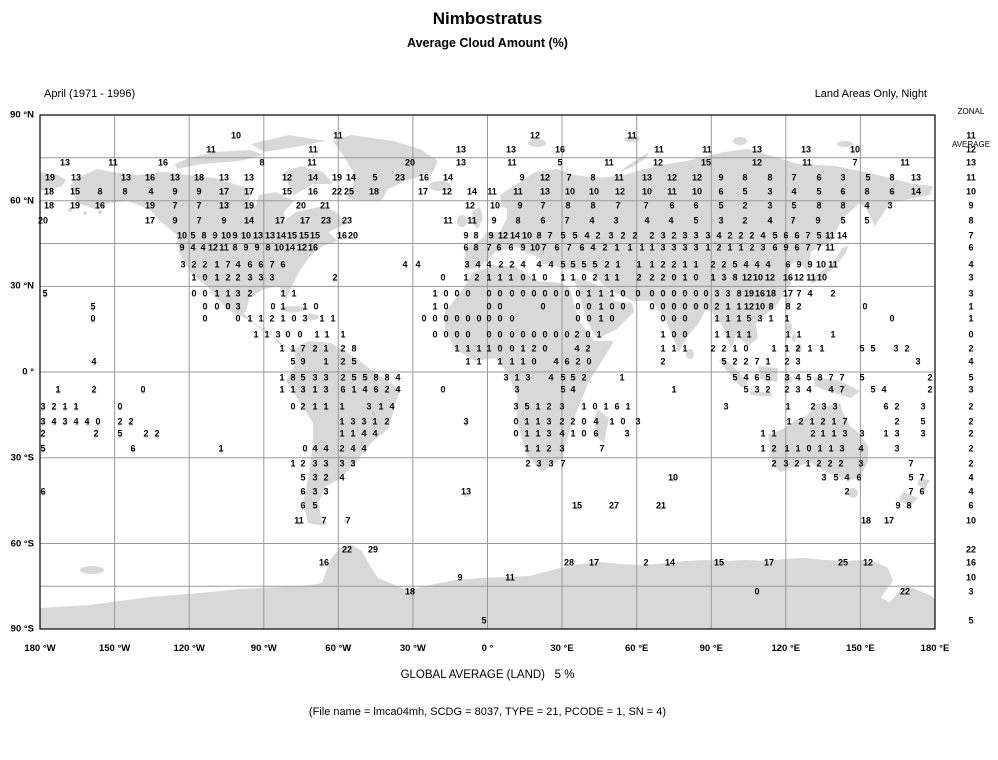  I want to click on lon-tick-label: 90 °E, so click(711, 648).